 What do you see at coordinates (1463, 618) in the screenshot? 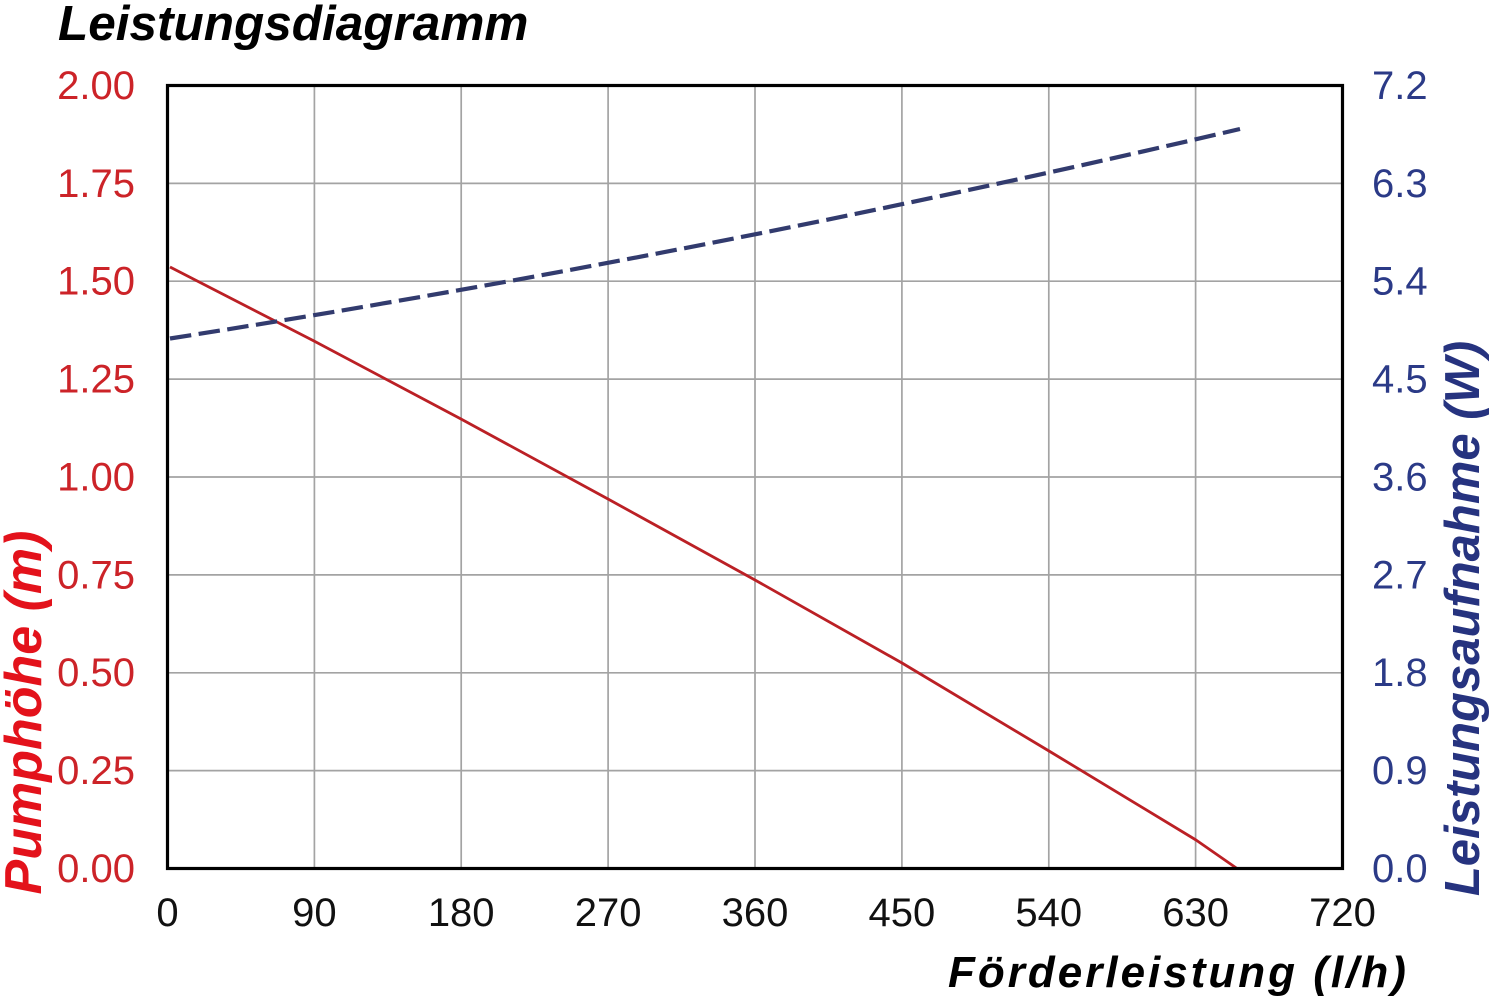
I see `svg-text: Leistungsaufnahme (W)` at bounding box center [1463, 618].